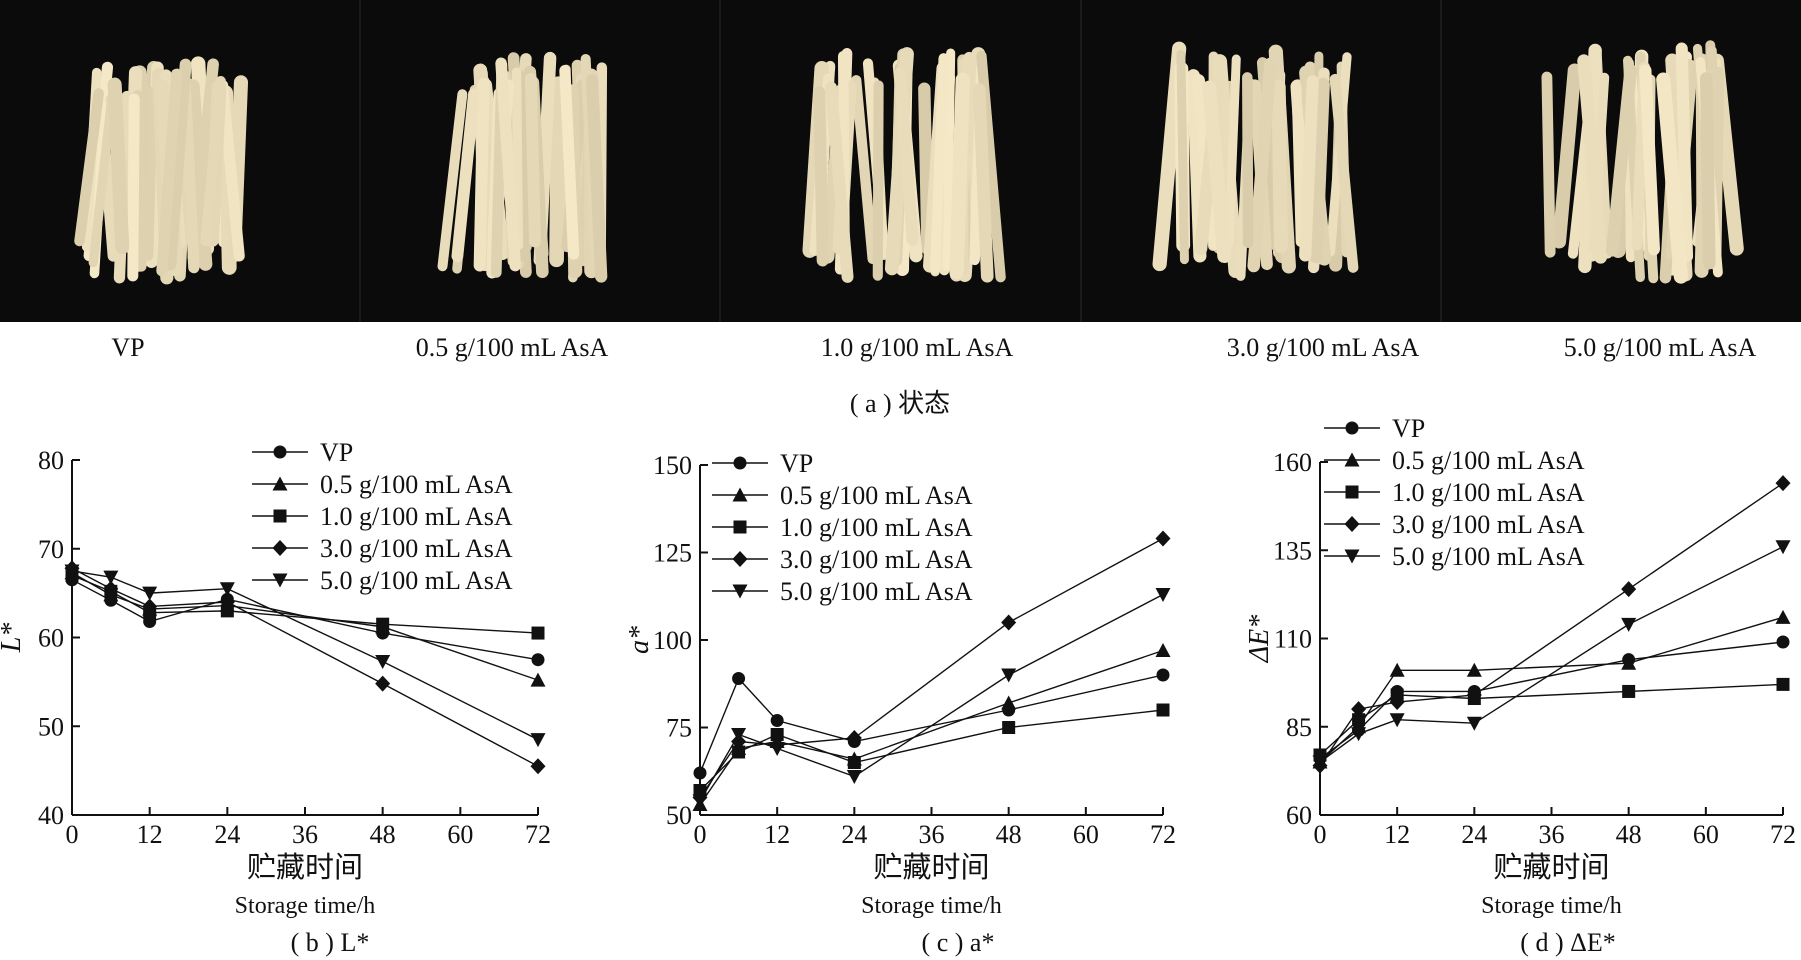 Image resolution: width=1801 pixels, height=960 pixels. I want to click on y-axis-label: L*, so click(13, 638).